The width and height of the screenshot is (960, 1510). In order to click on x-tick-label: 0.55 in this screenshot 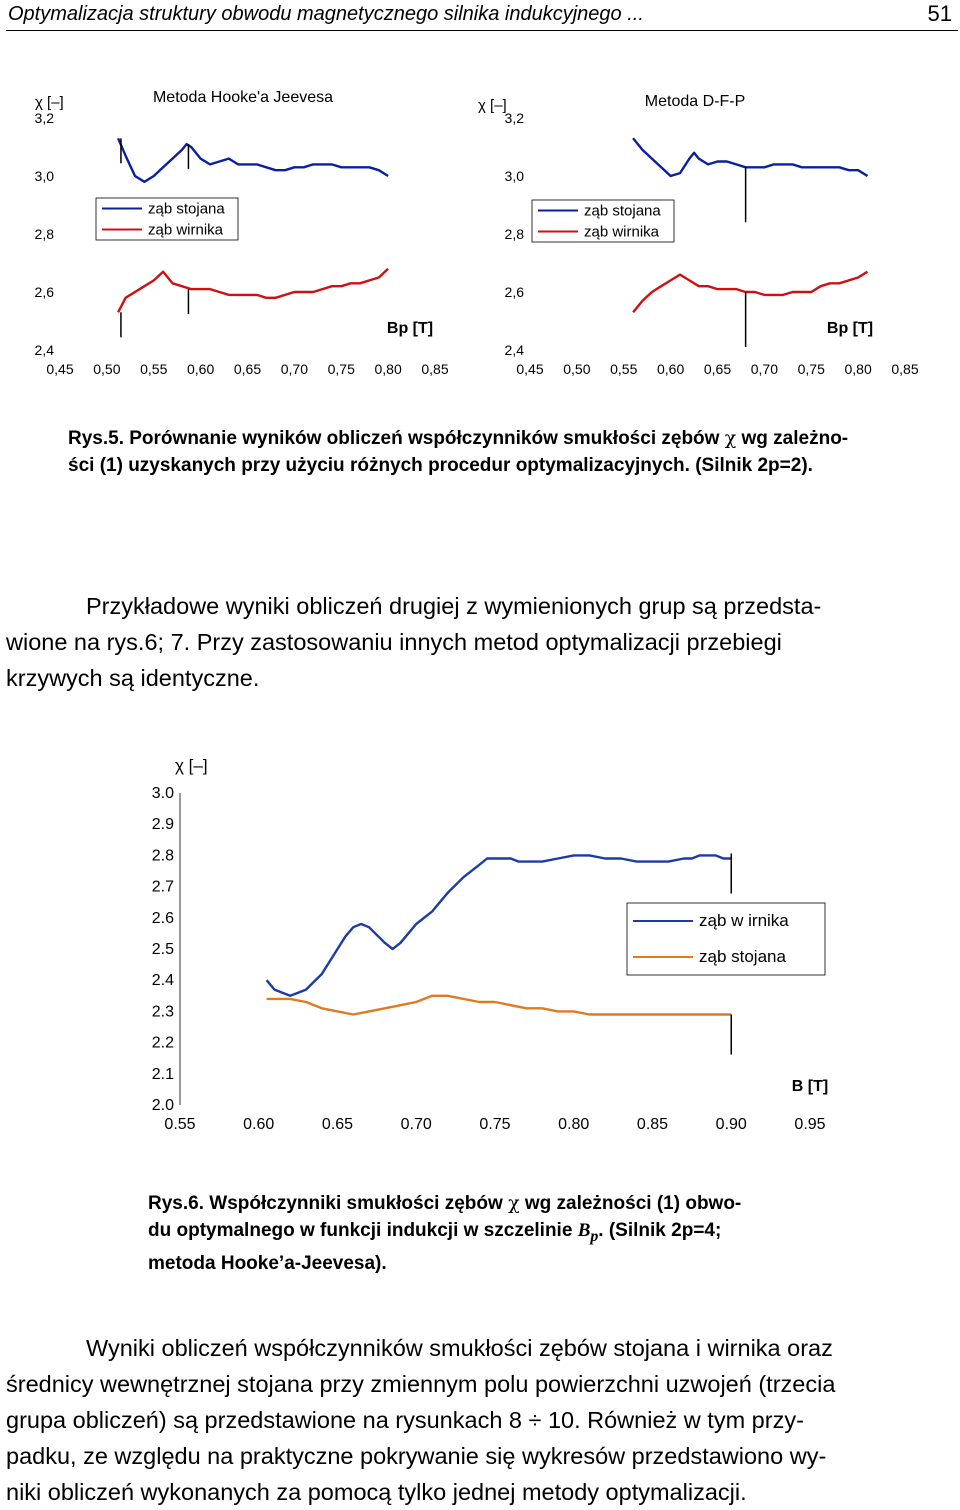, I will do `click(179, 1124)`.